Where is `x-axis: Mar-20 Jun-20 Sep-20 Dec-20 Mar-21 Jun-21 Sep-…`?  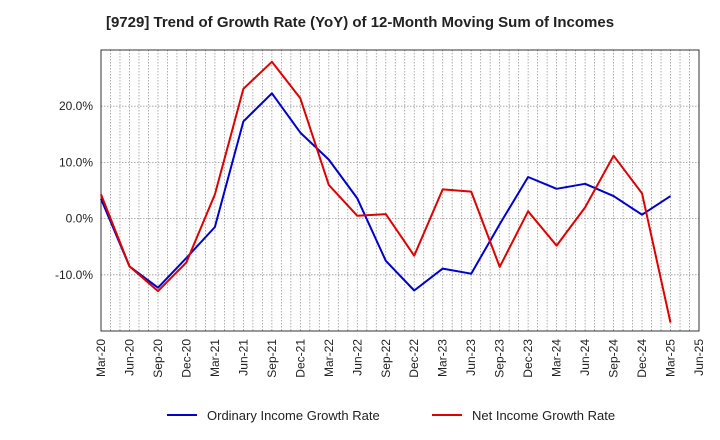
x-axis: Mar-20 Jun-20 Sep-20 Dec-20 Mar-21 Jun-21 Sep-… is located at coordinates (400, 358).